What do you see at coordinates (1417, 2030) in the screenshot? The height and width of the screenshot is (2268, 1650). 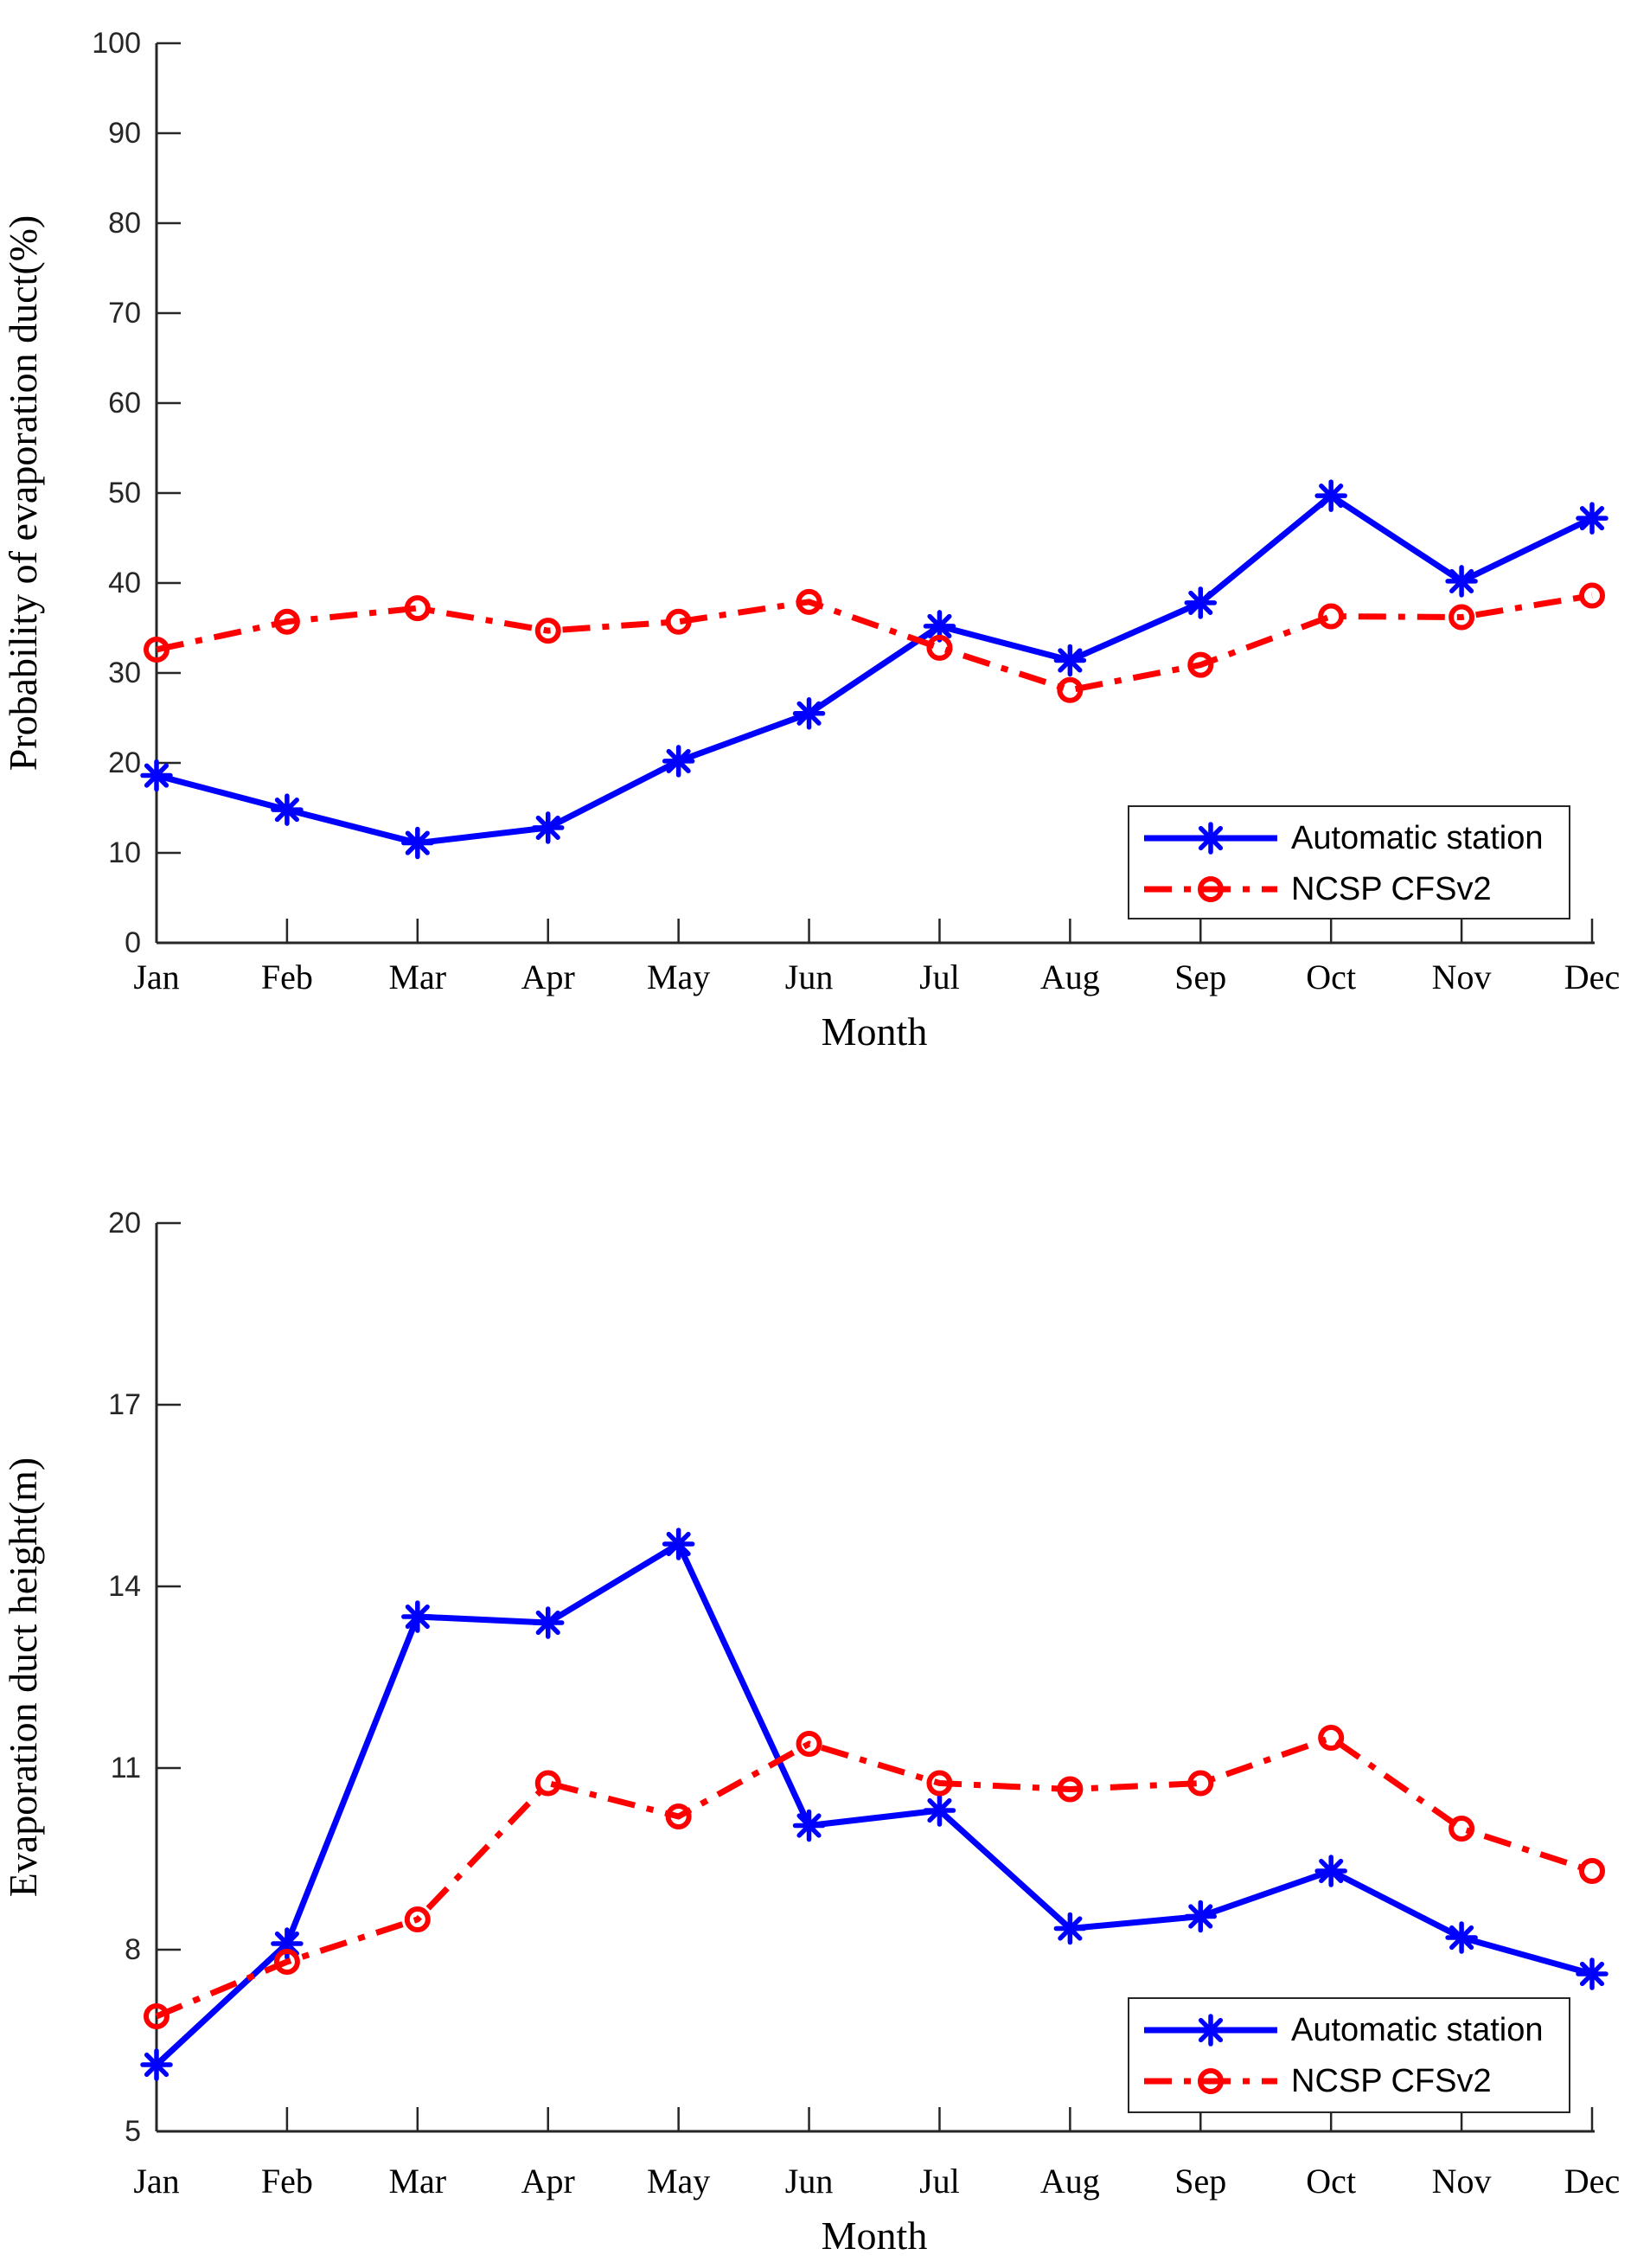 I see `legend-label-automatic-station: Automatic station` at bounding box center [1417, 2030].